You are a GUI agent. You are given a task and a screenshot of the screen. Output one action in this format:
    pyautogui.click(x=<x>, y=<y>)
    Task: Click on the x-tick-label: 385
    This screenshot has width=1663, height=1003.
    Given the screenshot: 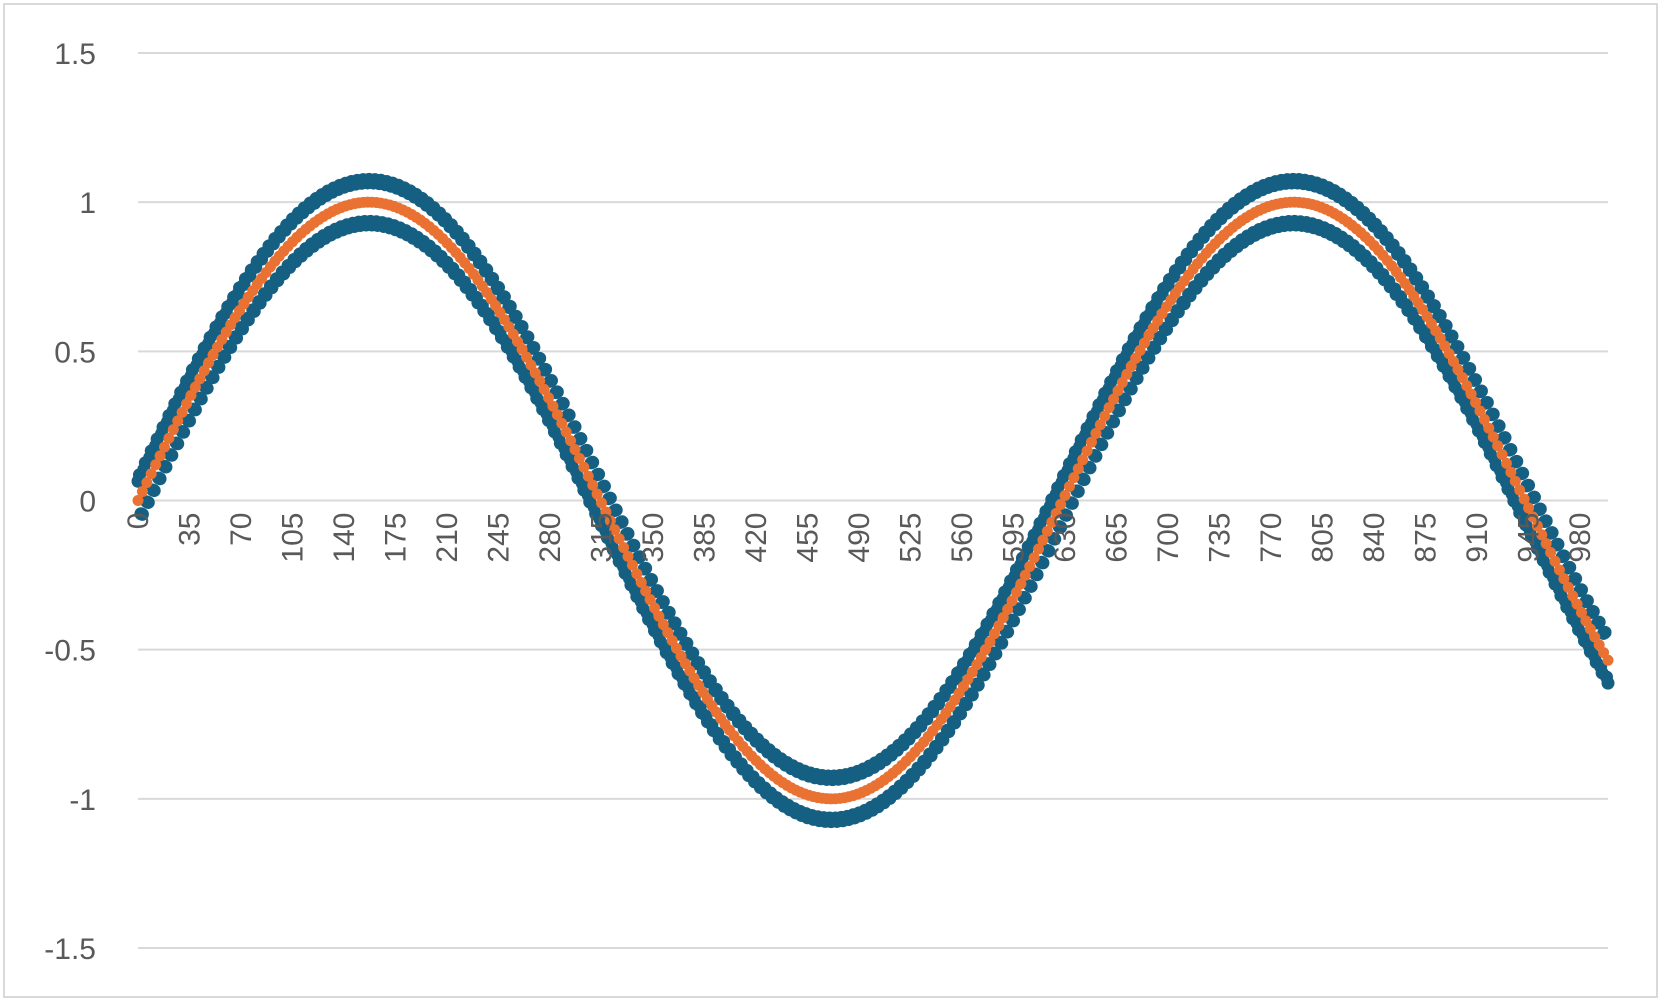 What is the action you would take?
    pyautogui.click(x=705, y=538)
    